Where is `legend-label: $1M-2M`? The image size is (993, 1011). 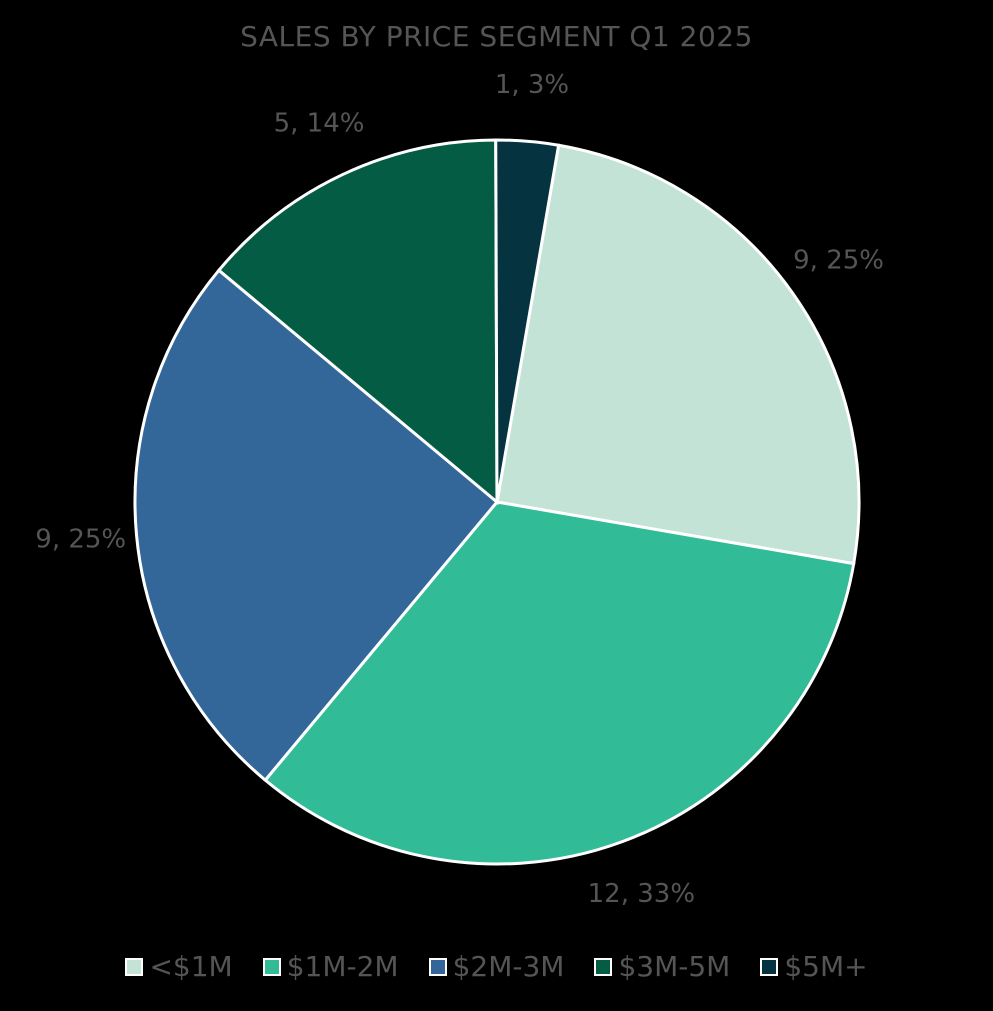
legend-label: $1M-2M is located at coordinates (342, 966).